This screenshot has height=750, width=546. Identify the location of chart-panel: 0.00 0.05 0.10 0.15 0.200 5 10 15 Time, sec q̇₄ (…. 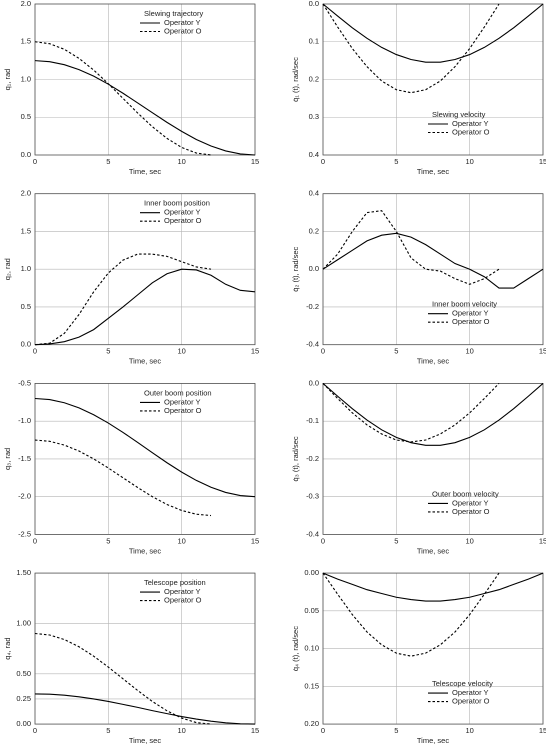
(418, 656).